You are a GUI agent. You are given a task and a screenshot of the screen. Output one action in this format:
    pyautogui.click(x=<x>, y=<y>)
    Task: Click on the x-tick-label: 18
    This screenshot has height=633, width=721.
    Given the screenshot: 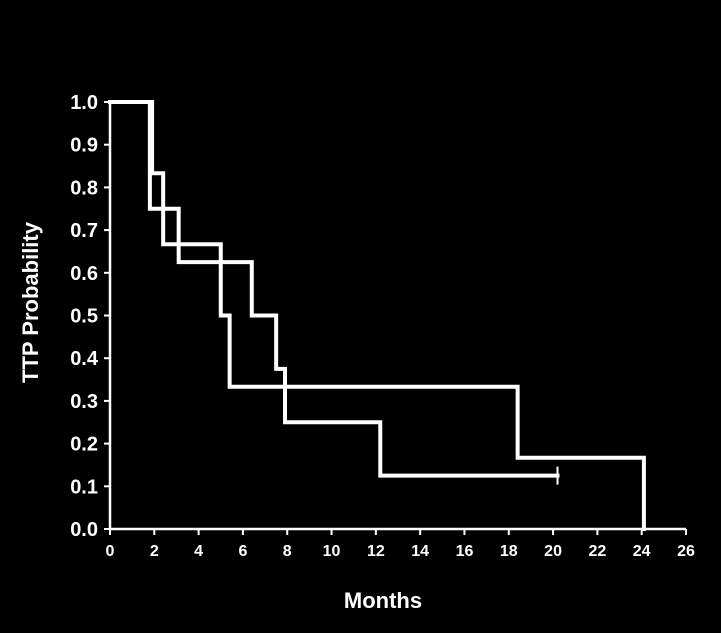 What is the action you would take?
    pyautogui.click(x=509, y=551)
    